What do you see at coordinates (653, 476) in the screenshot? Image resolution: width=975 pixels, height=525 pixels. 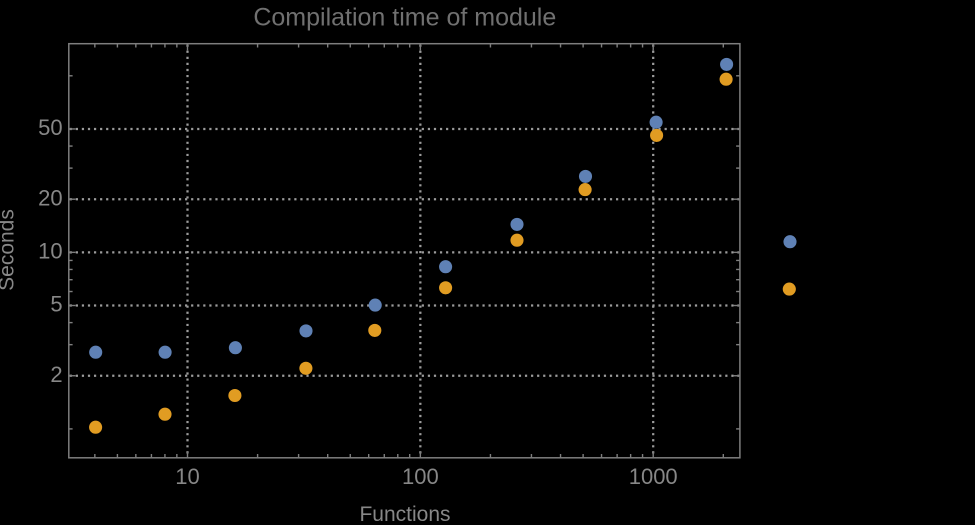 I see `svg-text: 1000` at bounding box center [653, 476].